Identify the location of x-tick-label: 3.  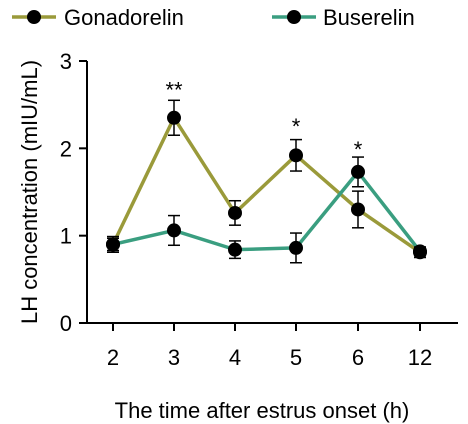
(174, 357).